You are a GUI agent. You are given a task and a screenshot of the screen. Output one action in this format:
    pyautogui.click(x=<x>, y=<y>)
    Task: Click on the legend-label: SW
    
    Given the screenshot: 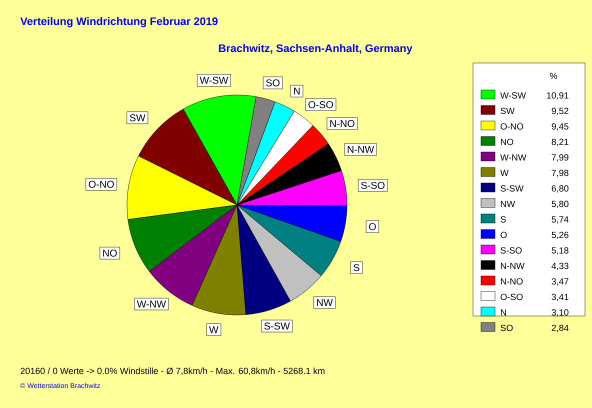 What is the action you would take?
    pyautogui.click(x=507, y=111)
    